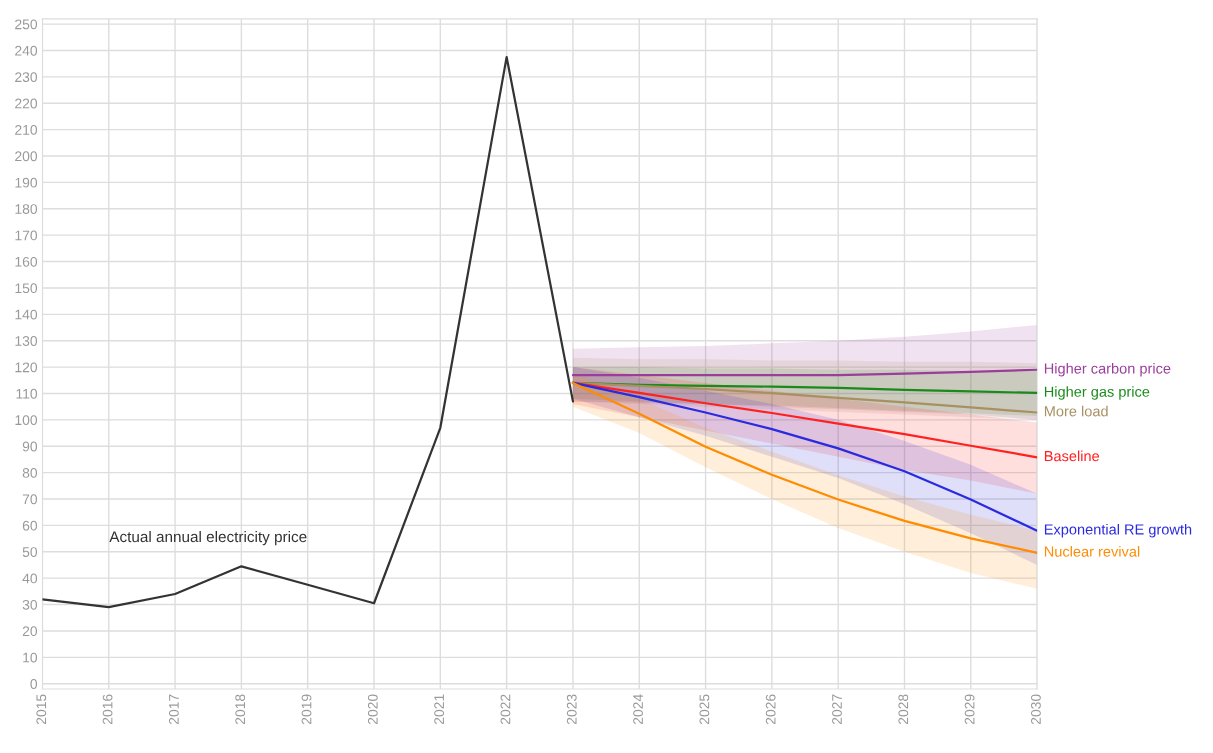 The height and width of the screenshot is (753, 1213). I want to click on y-tick-label: 70, so click(30, 499).